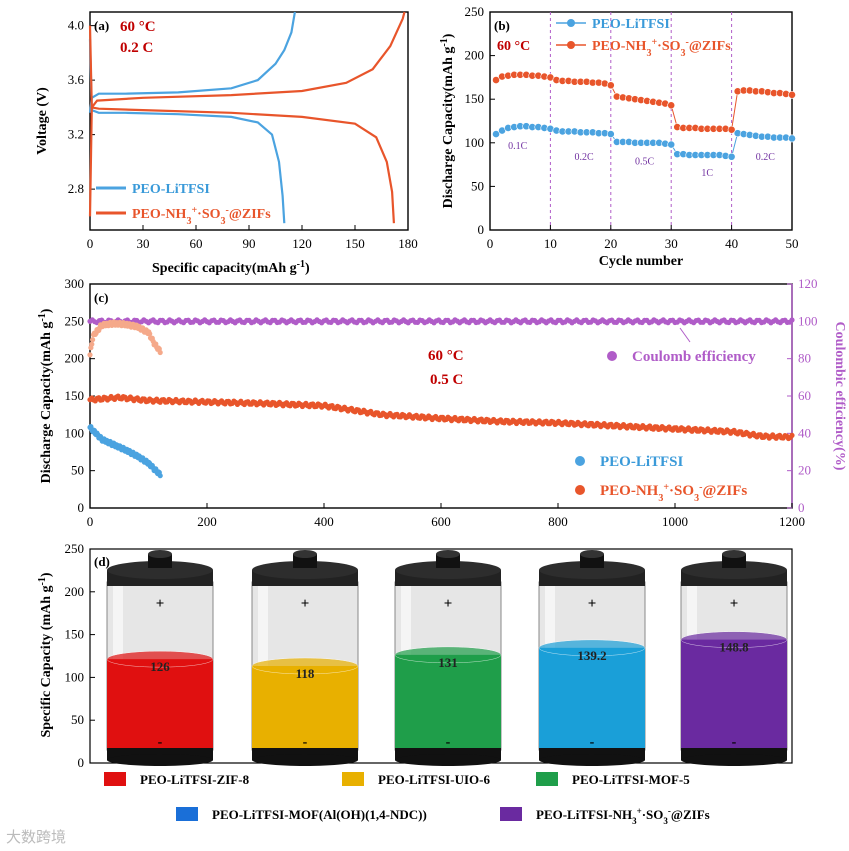  Describe the element at coordinates (502, 25) in the screenshot. I see `panel-b-label: (b)` at that location.